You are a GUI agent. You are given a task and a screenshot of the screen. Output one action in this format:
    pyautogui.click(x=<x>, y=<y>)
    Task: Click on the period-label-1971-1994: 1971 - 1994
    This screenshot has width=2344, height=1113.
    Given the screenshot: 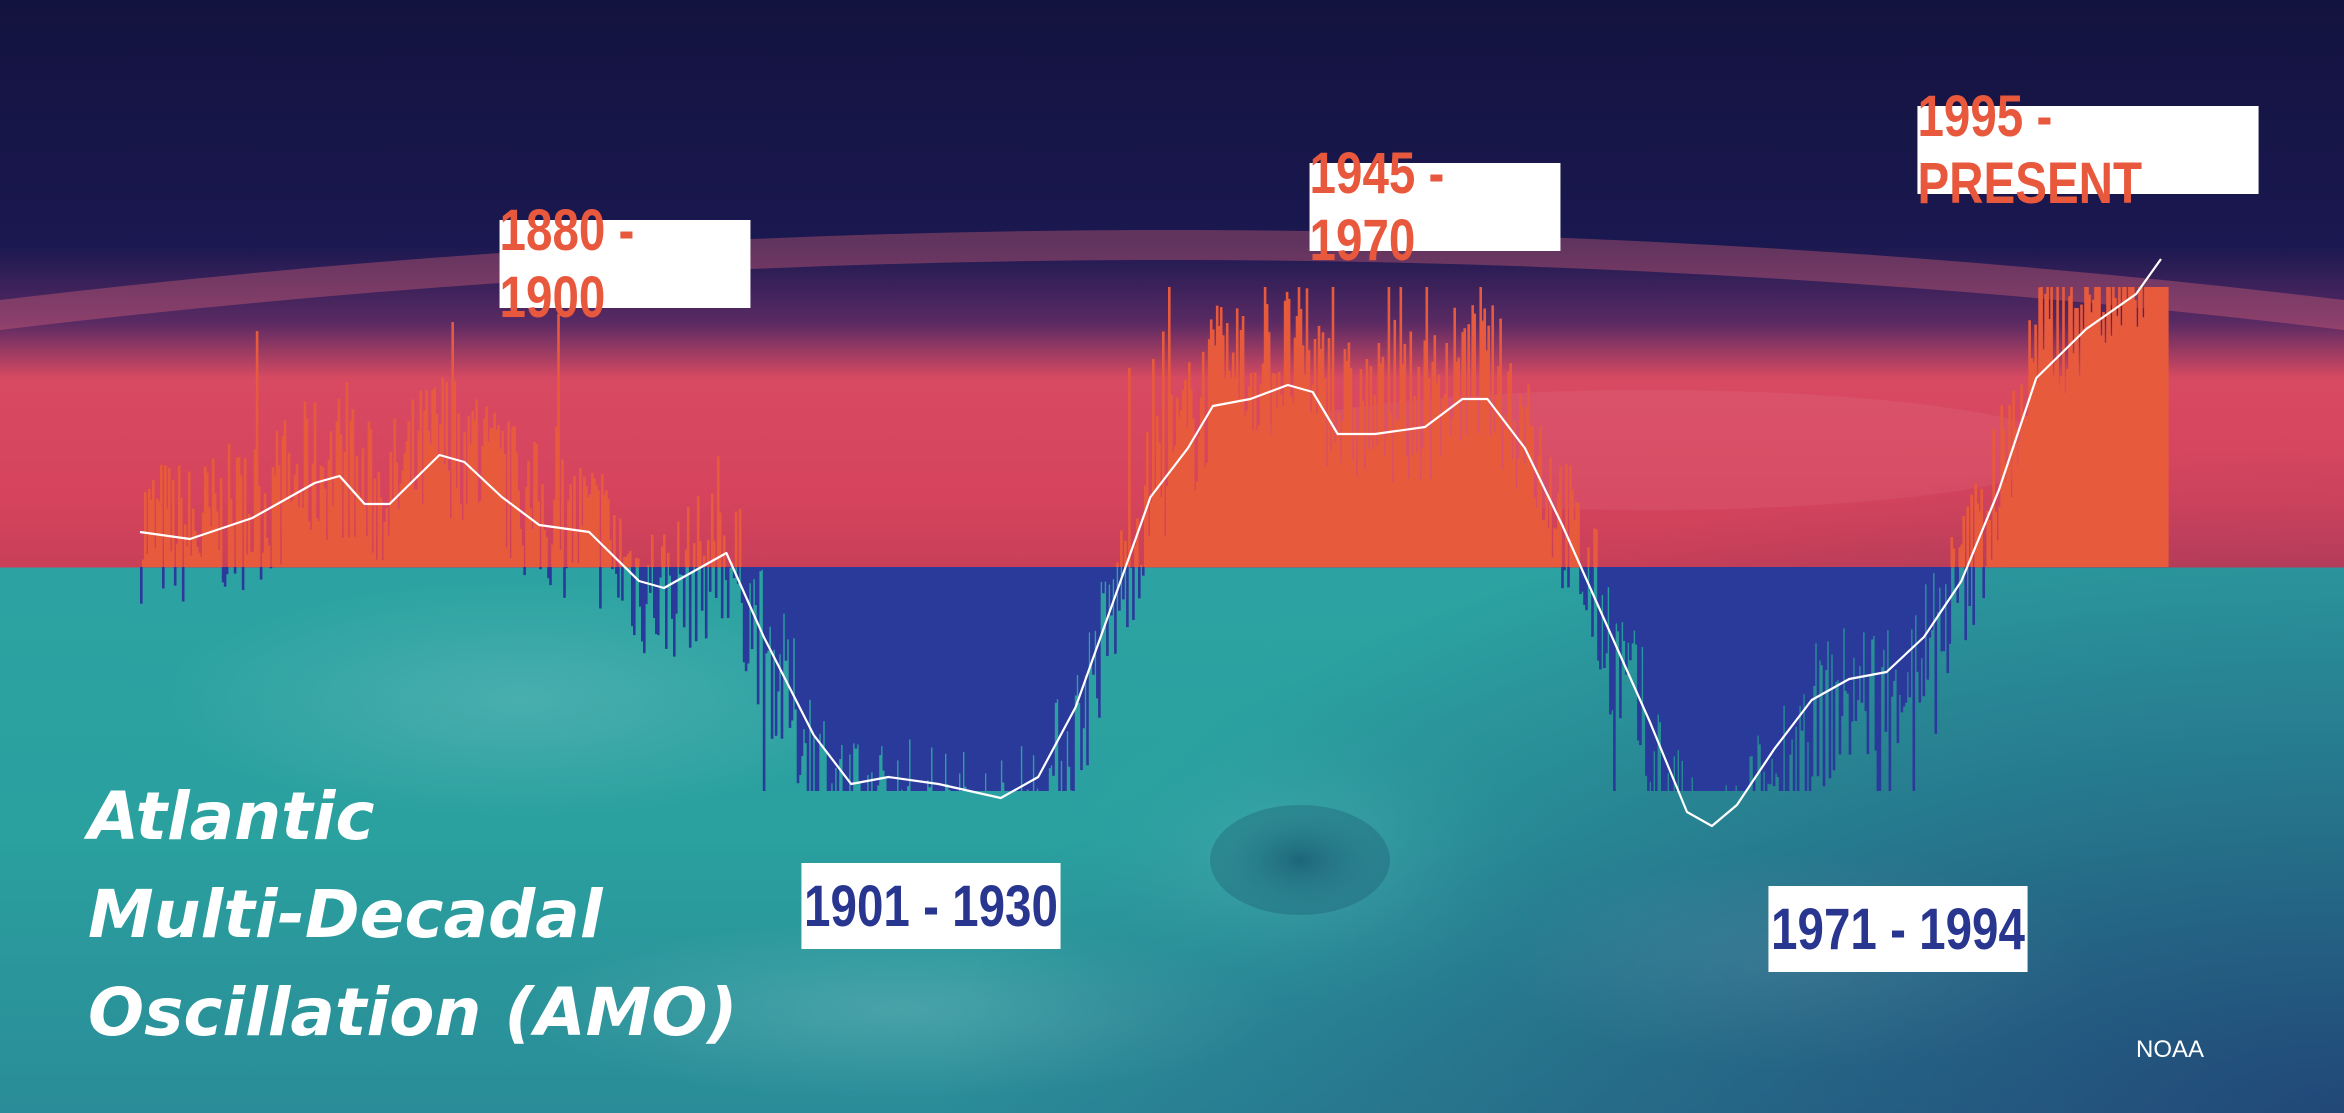 What is the action you would take?
    pyautogui.click(x=1898, y=929)
    